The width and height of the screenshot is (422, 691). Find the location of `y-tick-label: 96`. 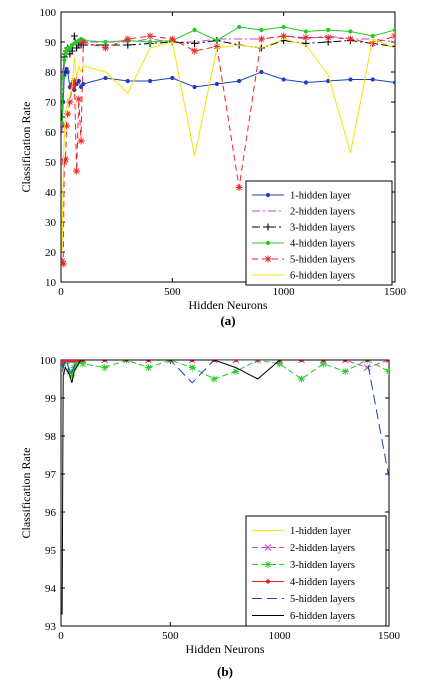

y-tick-label: 96 is located at coordinates (51, 513).